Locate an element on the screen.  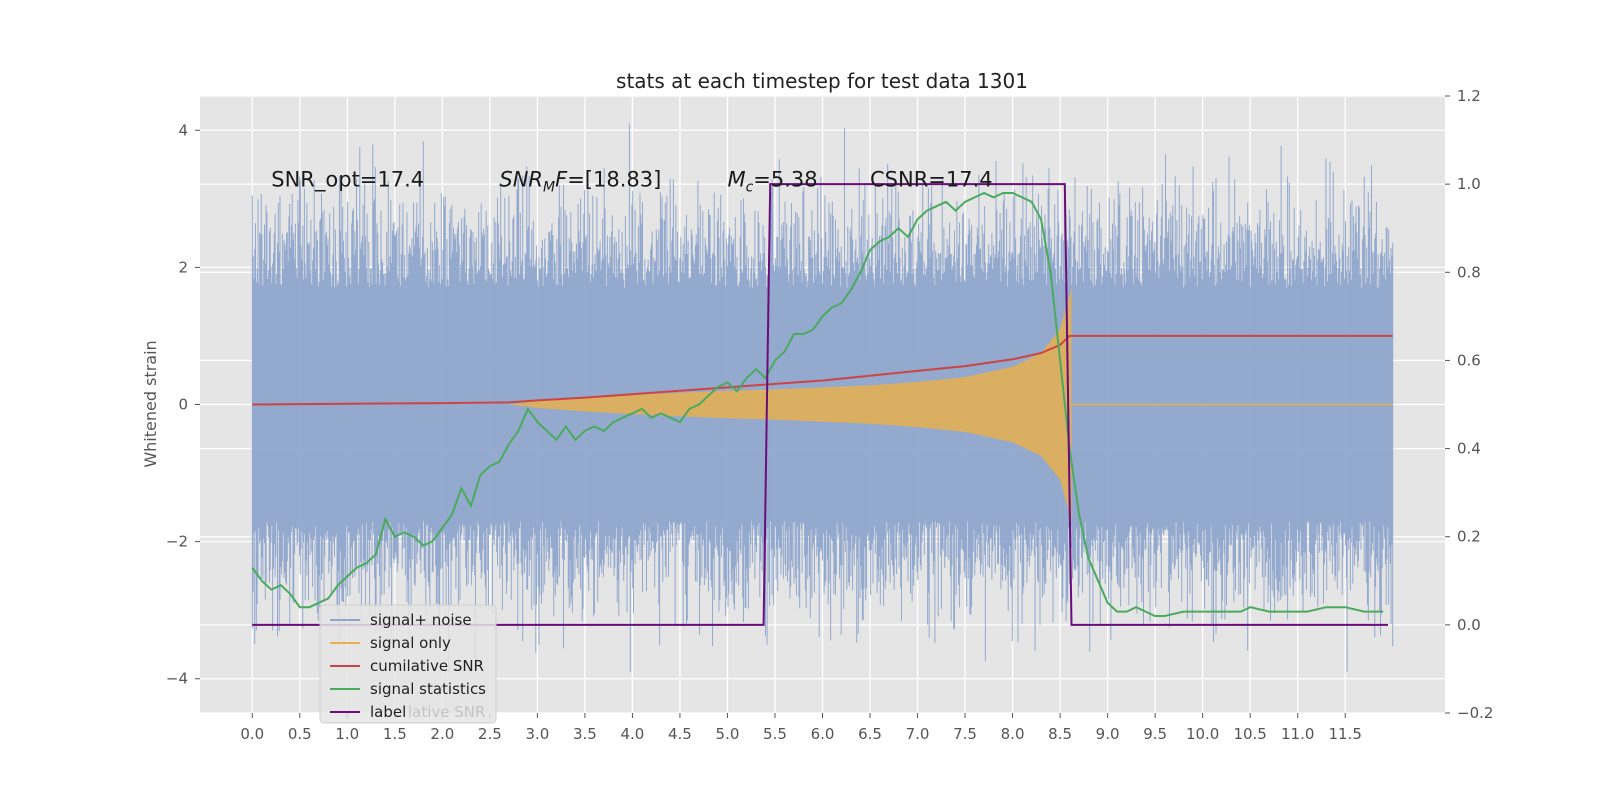
legend-label: signal+ noise is located at coordinates (421, 620).